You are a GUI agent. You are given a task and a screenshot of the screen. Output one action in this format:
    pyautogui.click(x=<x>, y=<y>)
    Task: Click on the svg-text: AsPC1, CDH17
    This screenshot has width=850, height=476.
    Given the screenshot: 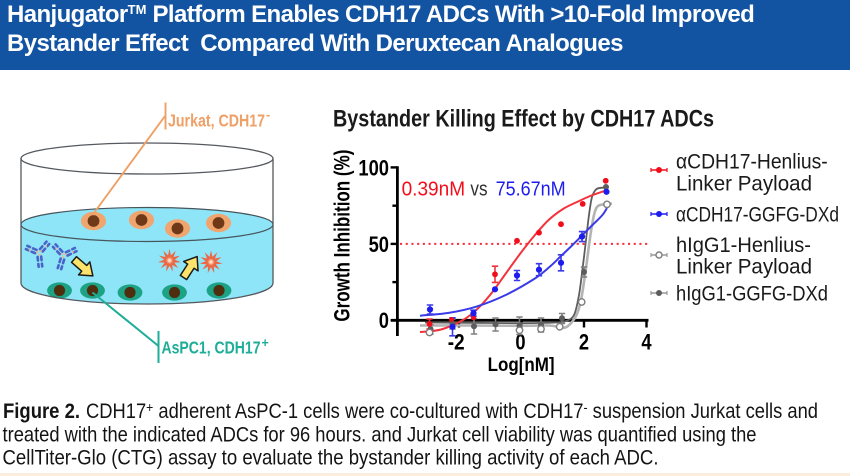 What is the action you would take?
    pyautogui.click(x=211, y=348)
    